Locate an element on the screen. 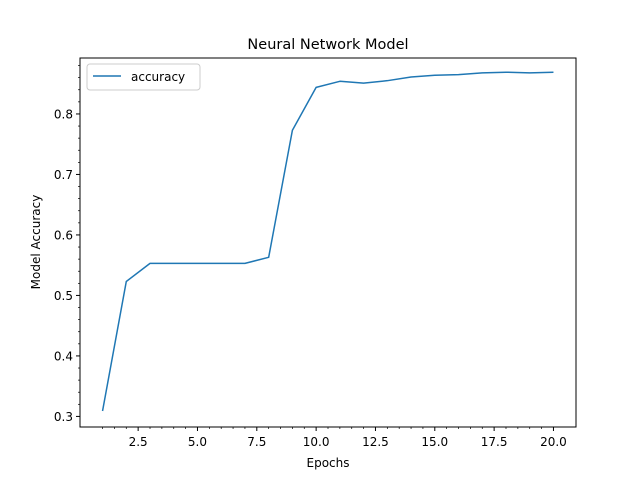 This screenshot has height=480, width=640. x-tick-label: 2.5 is located at coordinates (138, 442).